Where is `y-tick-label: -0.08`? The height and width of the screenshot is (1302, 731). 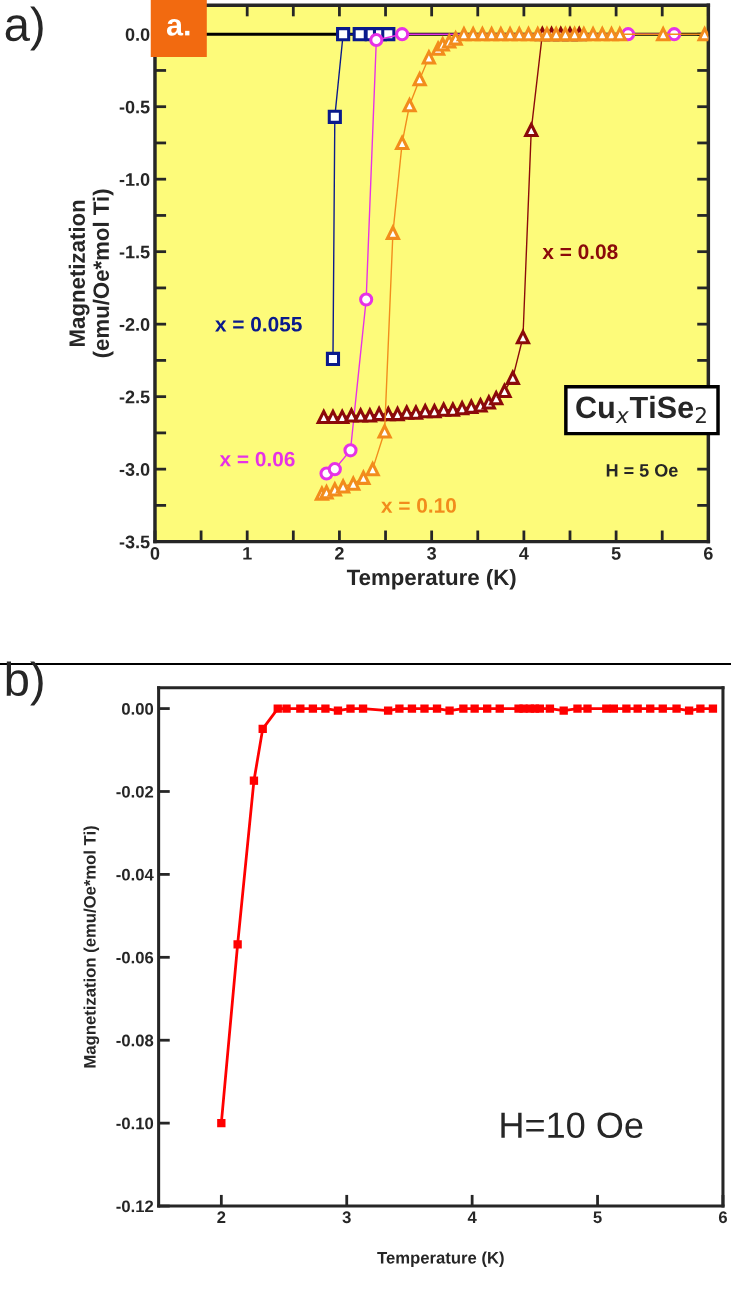
y-tick-label: -0.08 is located at coordinates (135, 1040).